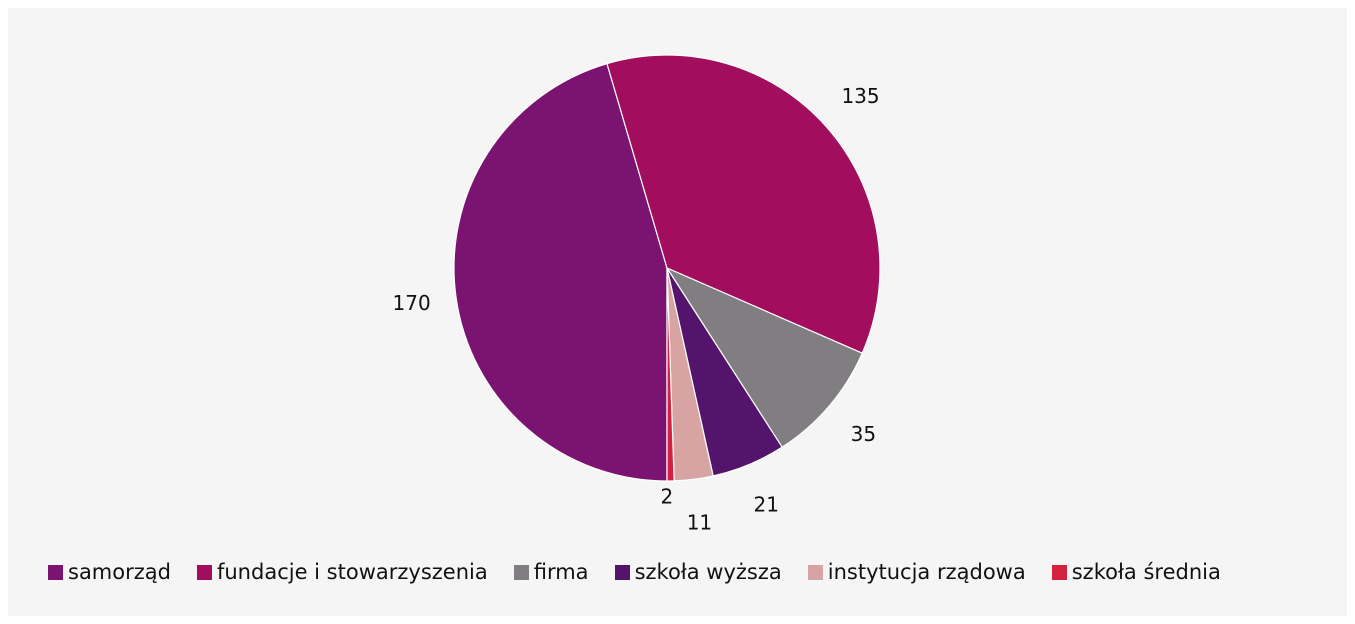 This screenshot has width=1355, height=624. Describe the element at coordinates (860, 96) in the screenshot. I see `data-label: 135` at that location.